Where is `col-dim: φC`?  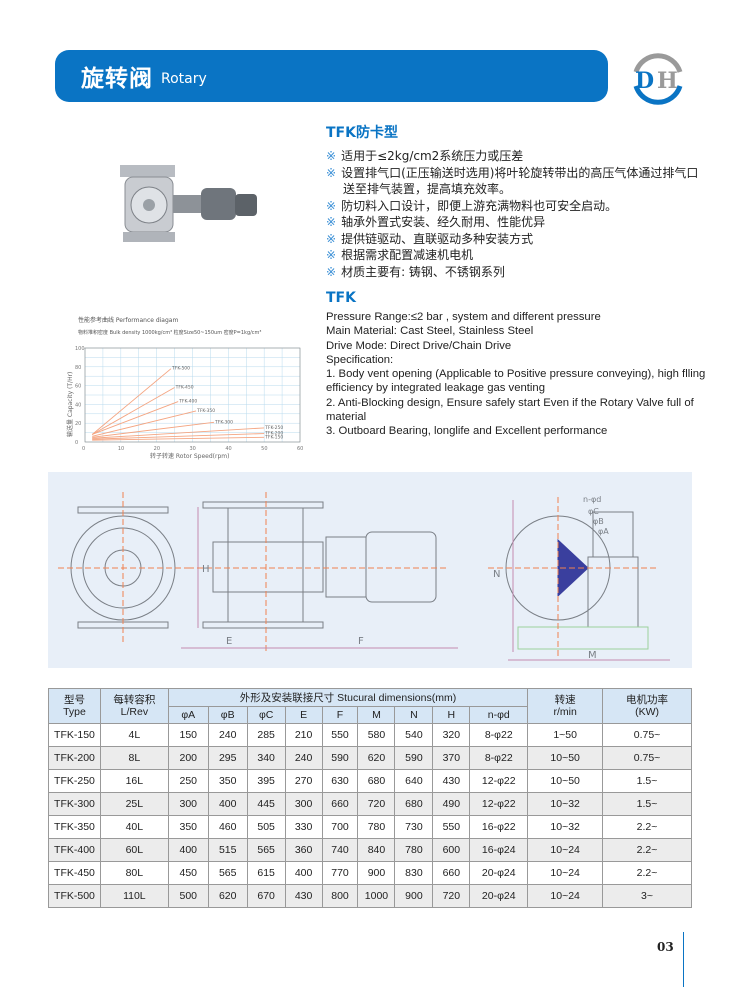 col-dim: φC is located at coordinates (266, 715).